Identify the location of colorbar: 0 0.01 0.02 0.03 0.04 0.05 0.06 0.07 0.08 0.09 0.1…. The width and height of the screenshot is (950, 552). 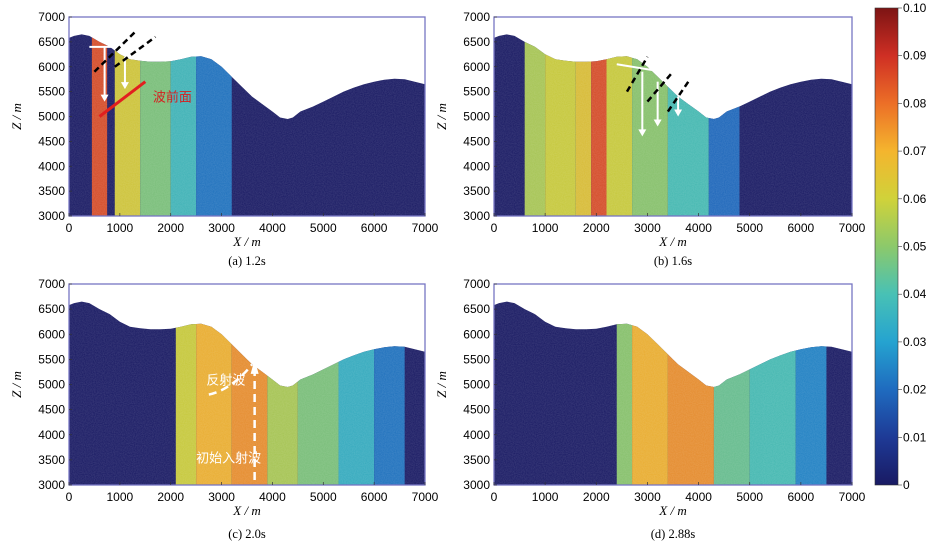
(900, 246).